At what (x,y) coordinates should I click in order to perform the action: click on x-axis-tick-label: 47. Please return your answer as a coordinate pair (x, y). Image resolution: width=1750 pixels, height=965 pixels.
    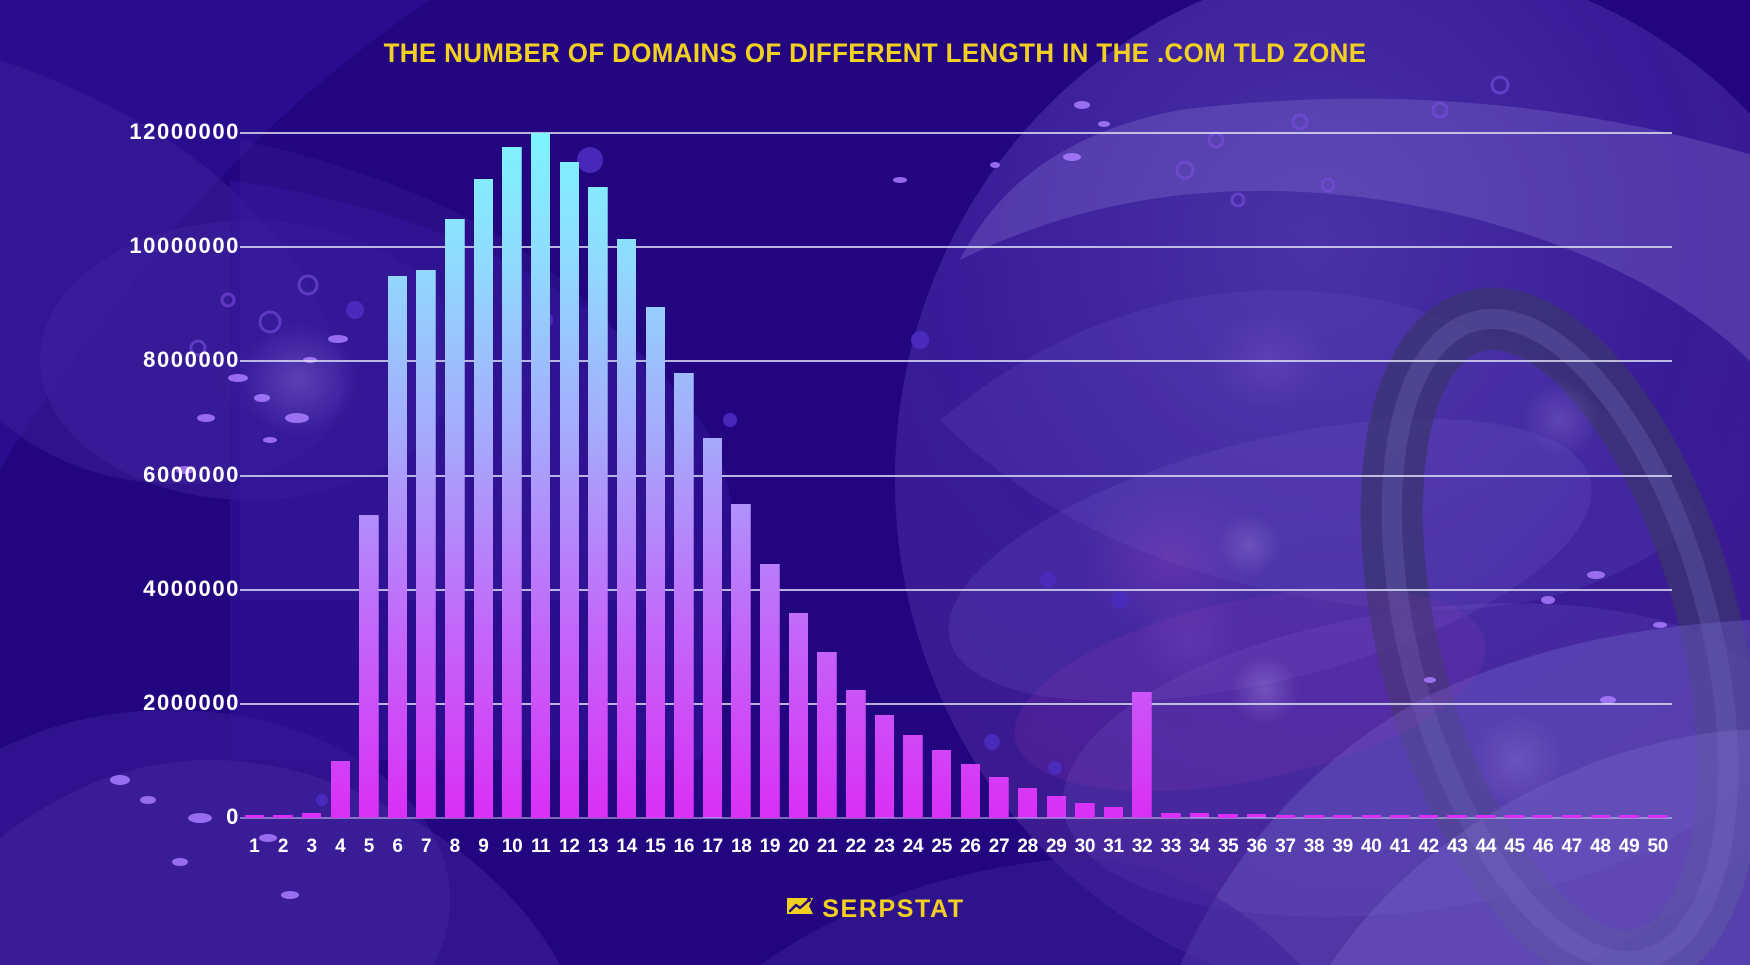
    Looking at the image, I should click on (1572, 846).